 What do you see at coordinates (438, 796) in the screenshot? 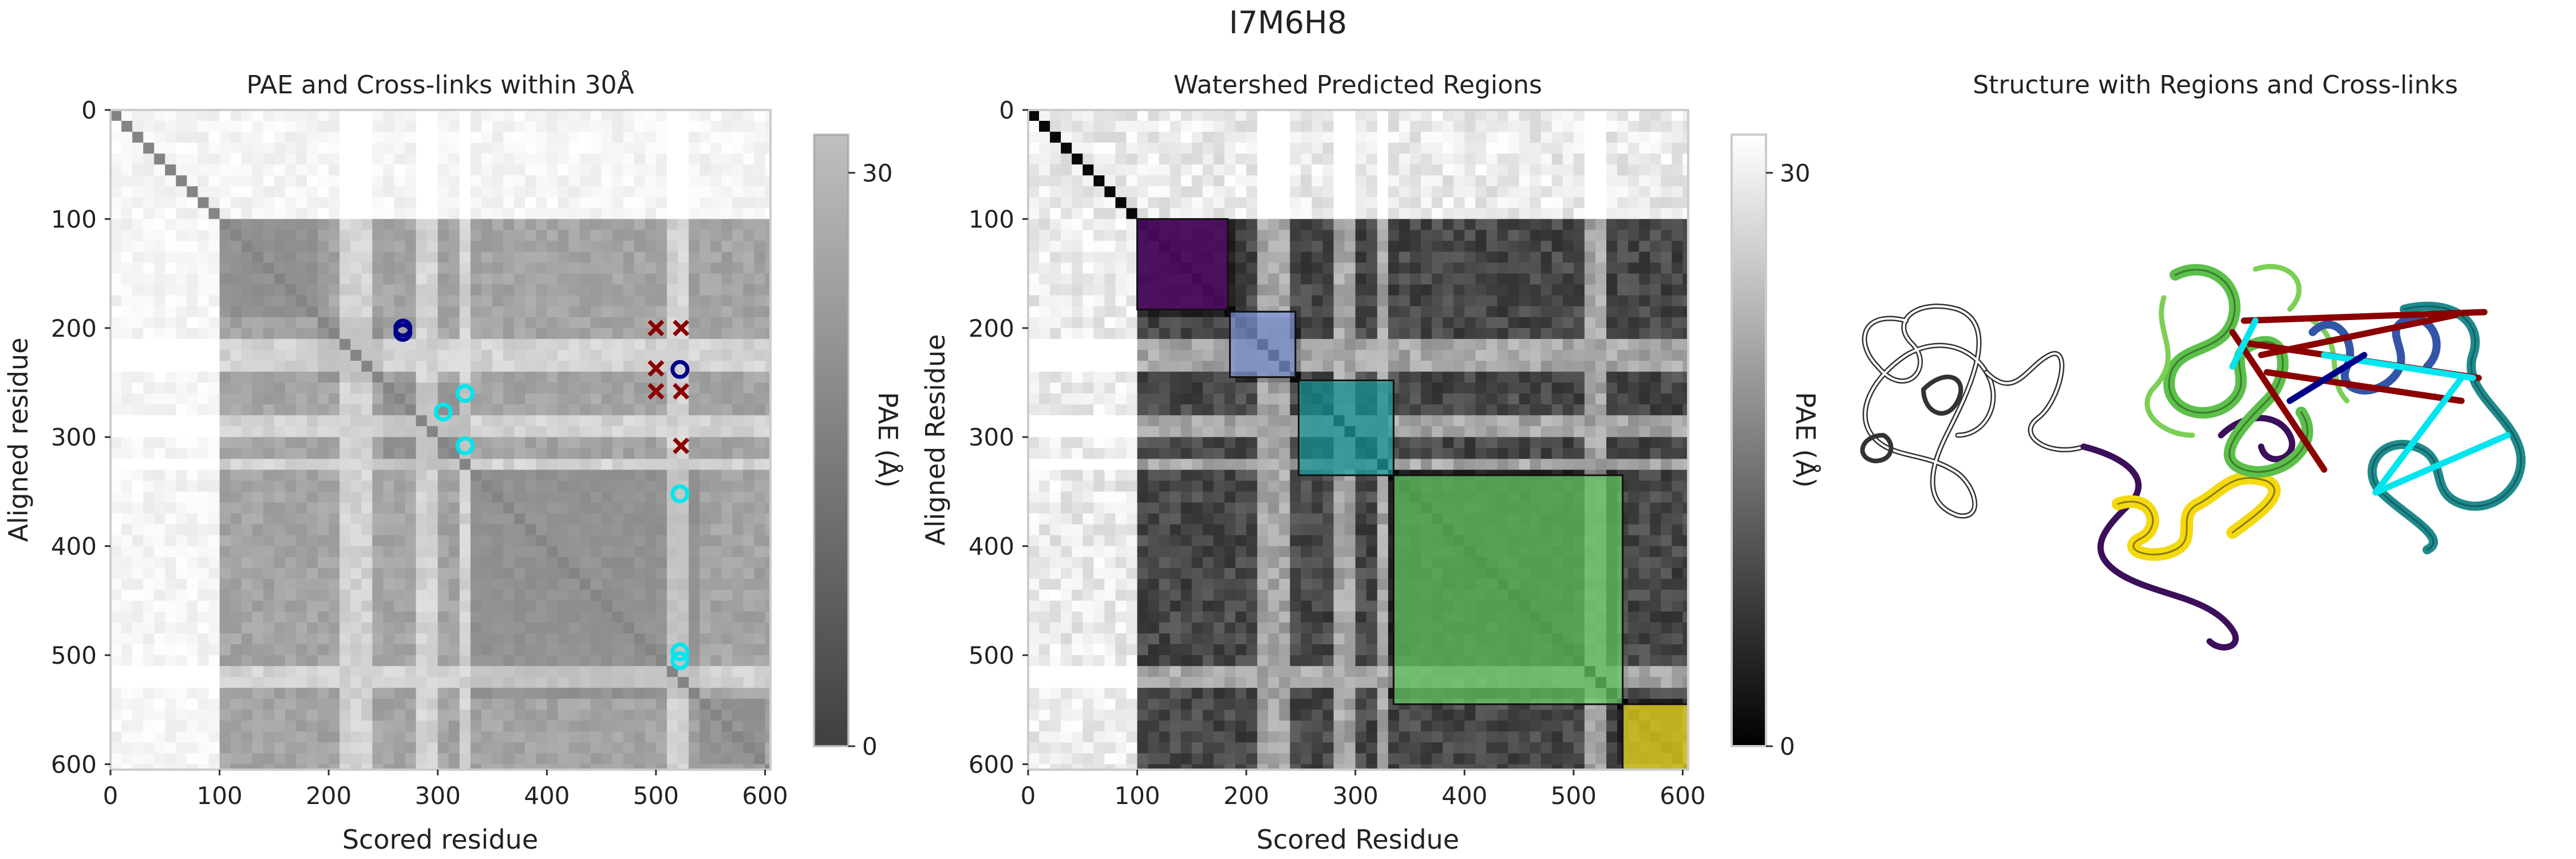
I see `x-tick-label: 300` at bounding box center [438, 796].